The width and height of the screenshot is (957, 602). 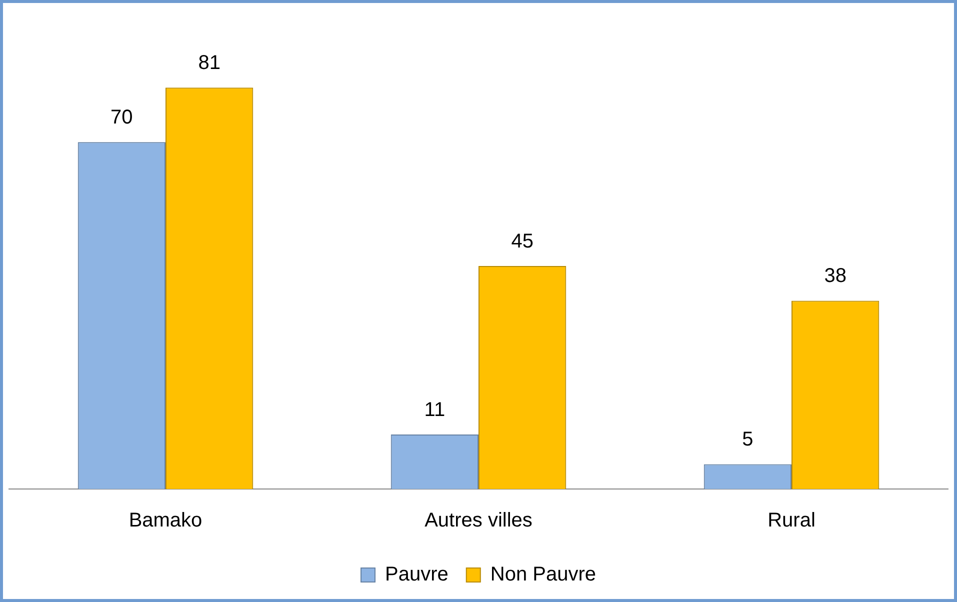 I want to click on data-label: 11, so click(x=435, y=410).